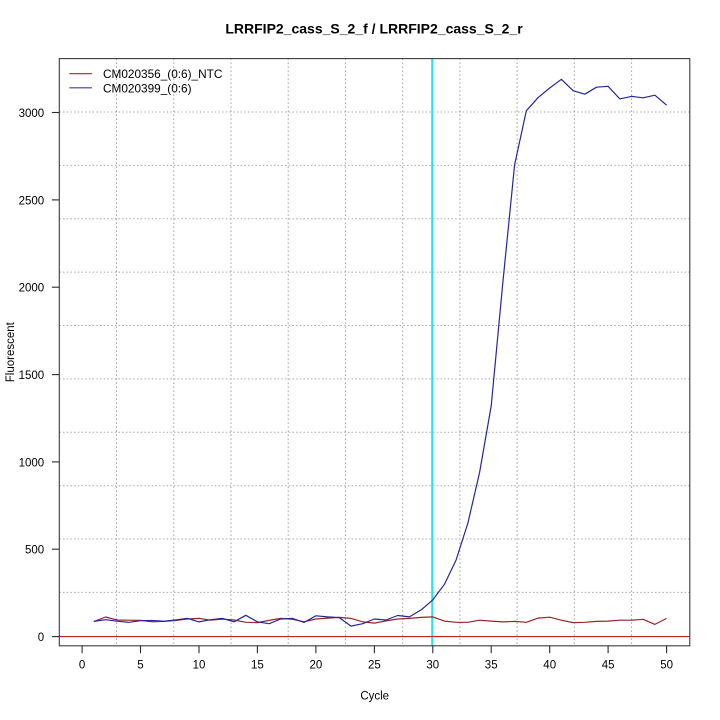 Image resolution: width=720 pixels, height=720 pixels. Describe the element at coordinates (666, 665) in the screenshot. I see `svg-text: 50` at that location.